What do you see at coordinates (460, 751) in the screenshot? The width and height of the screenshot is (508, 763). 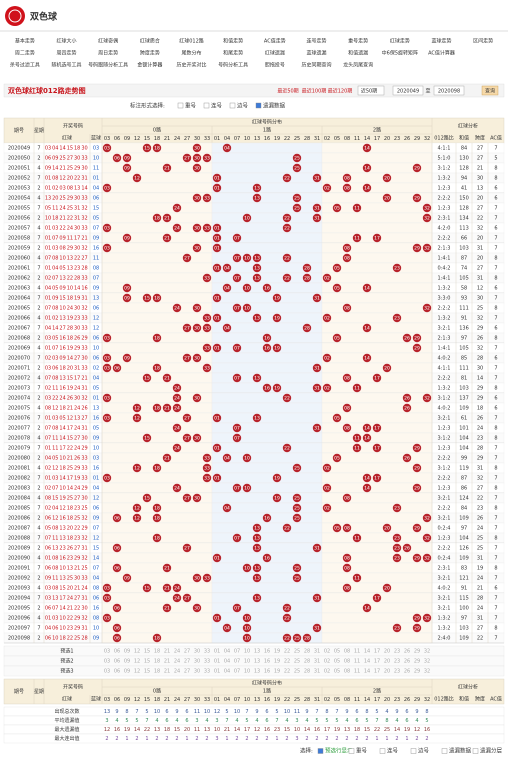 I see `footer-option: 遗漏数据` at bounding box center [460, 751].